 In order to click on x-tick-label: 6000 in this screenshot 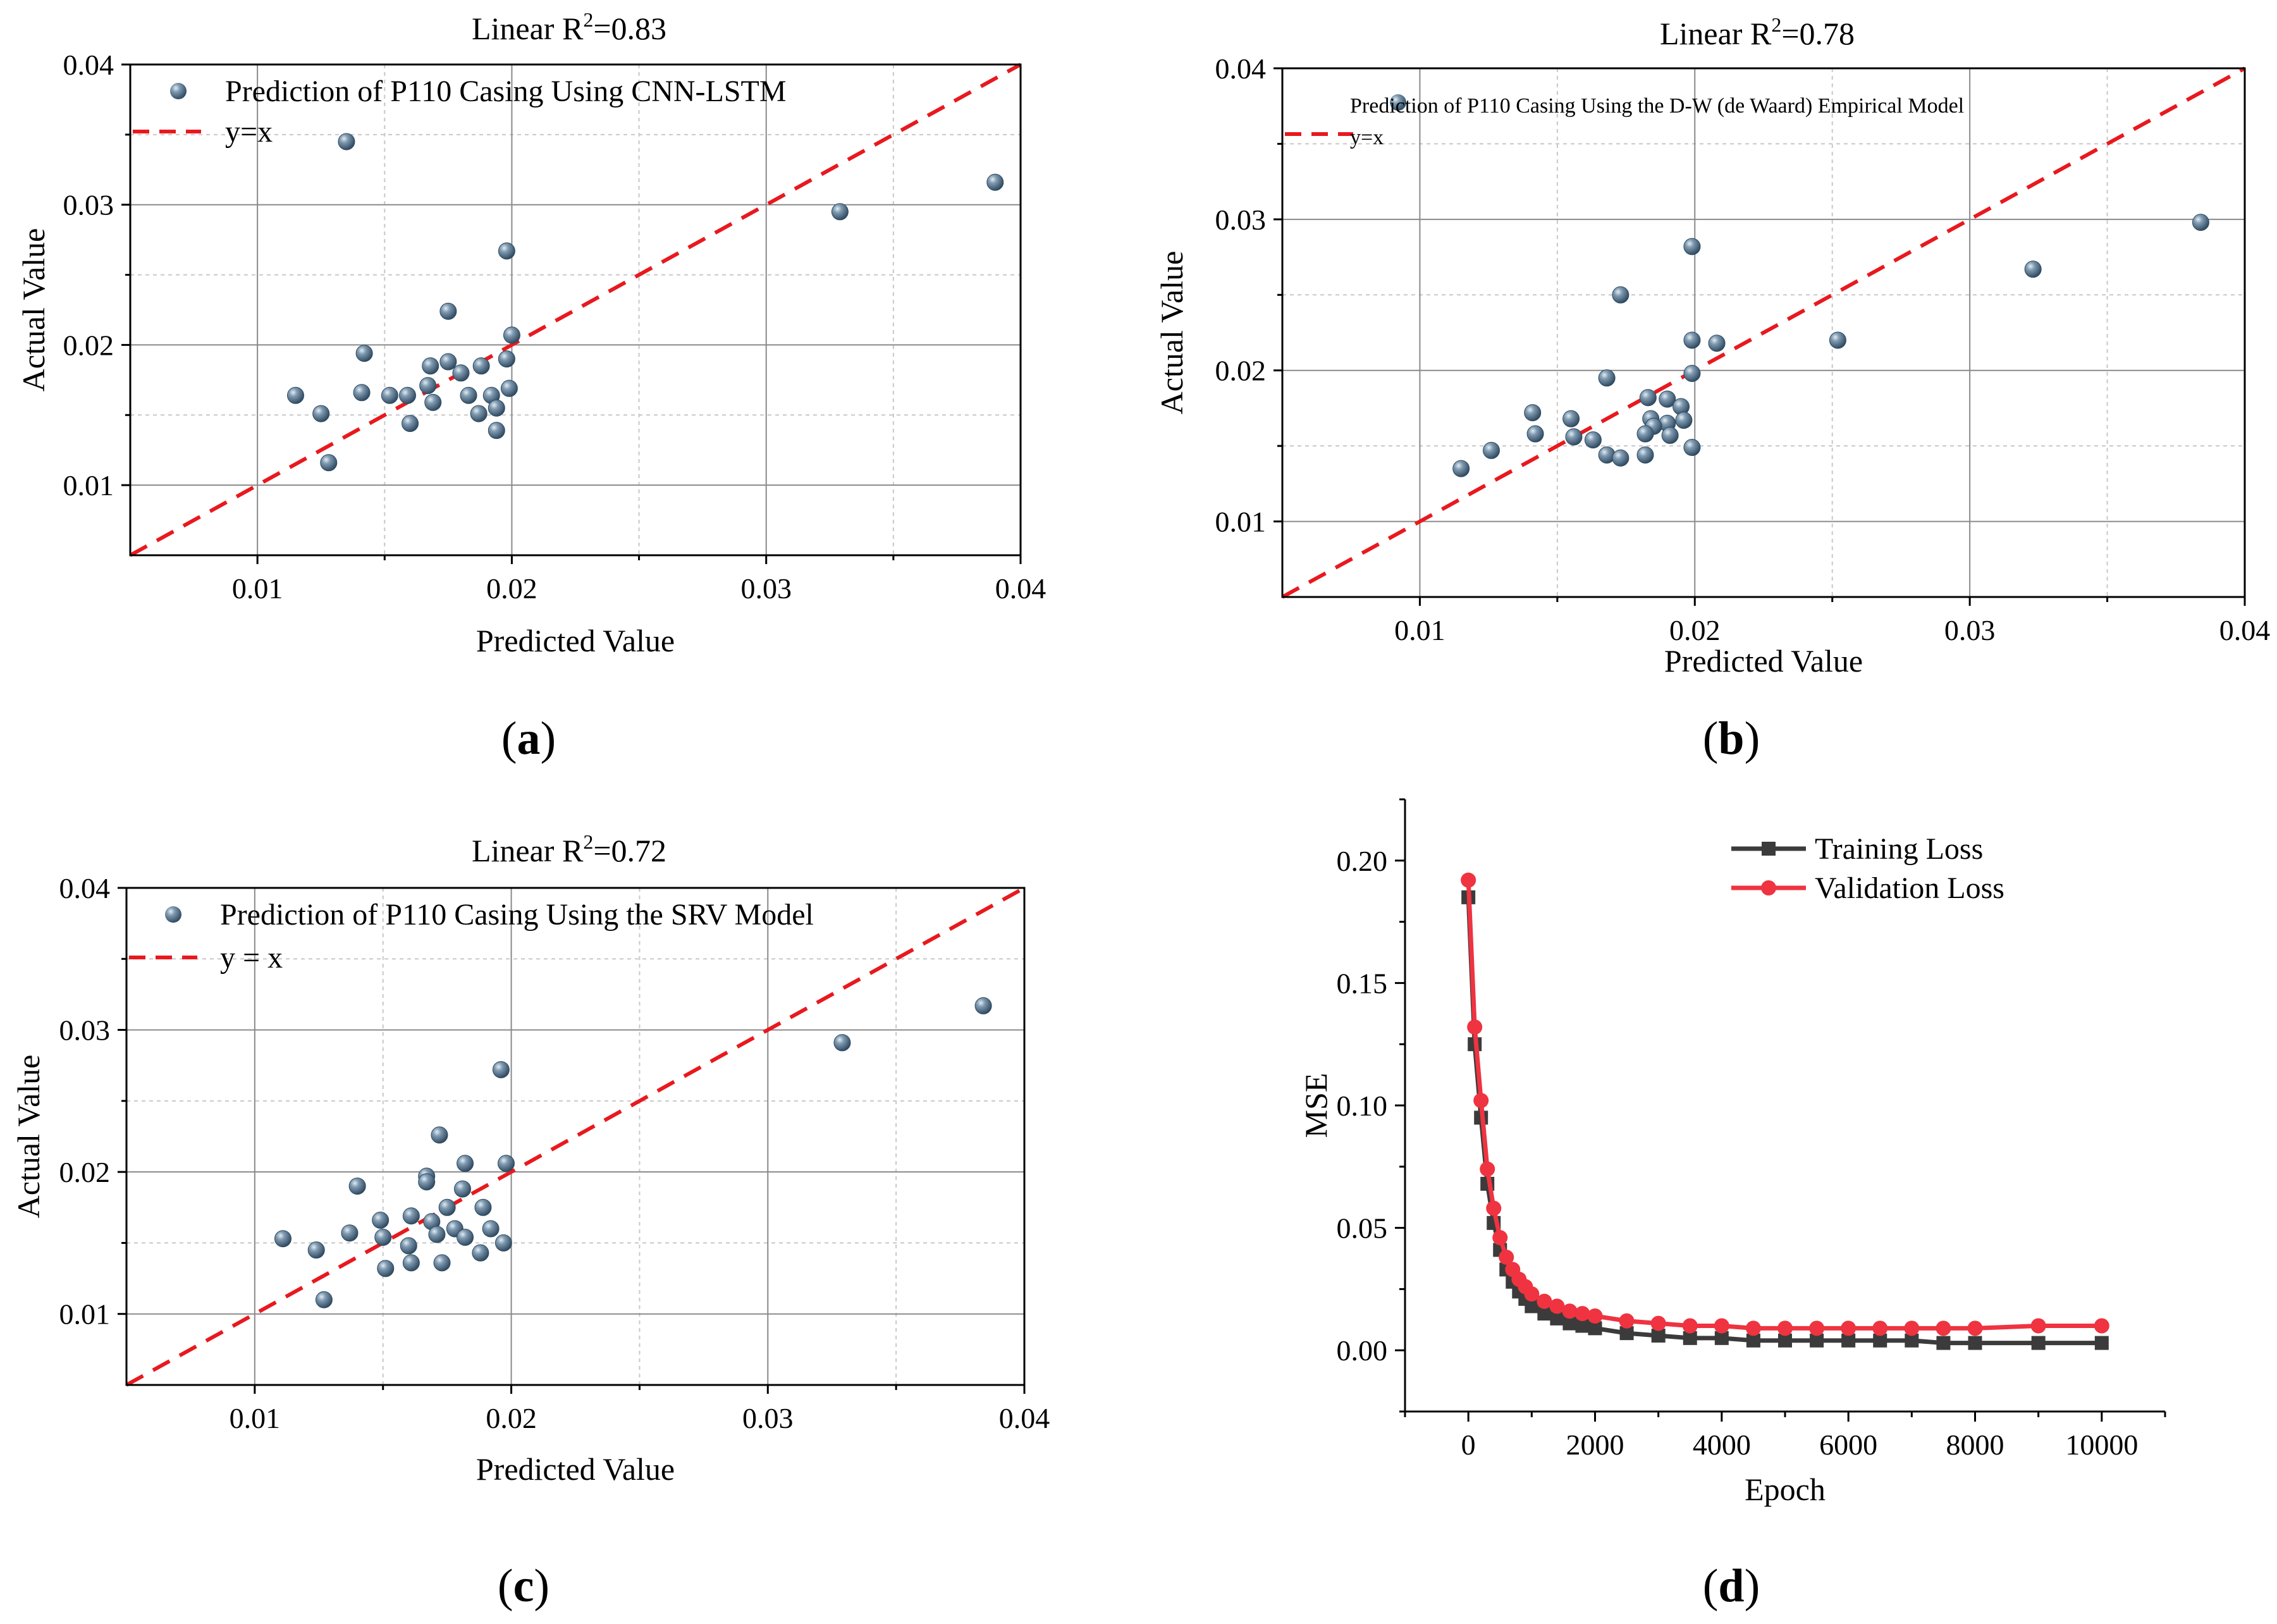, I will do `click(1848, 1445)`.